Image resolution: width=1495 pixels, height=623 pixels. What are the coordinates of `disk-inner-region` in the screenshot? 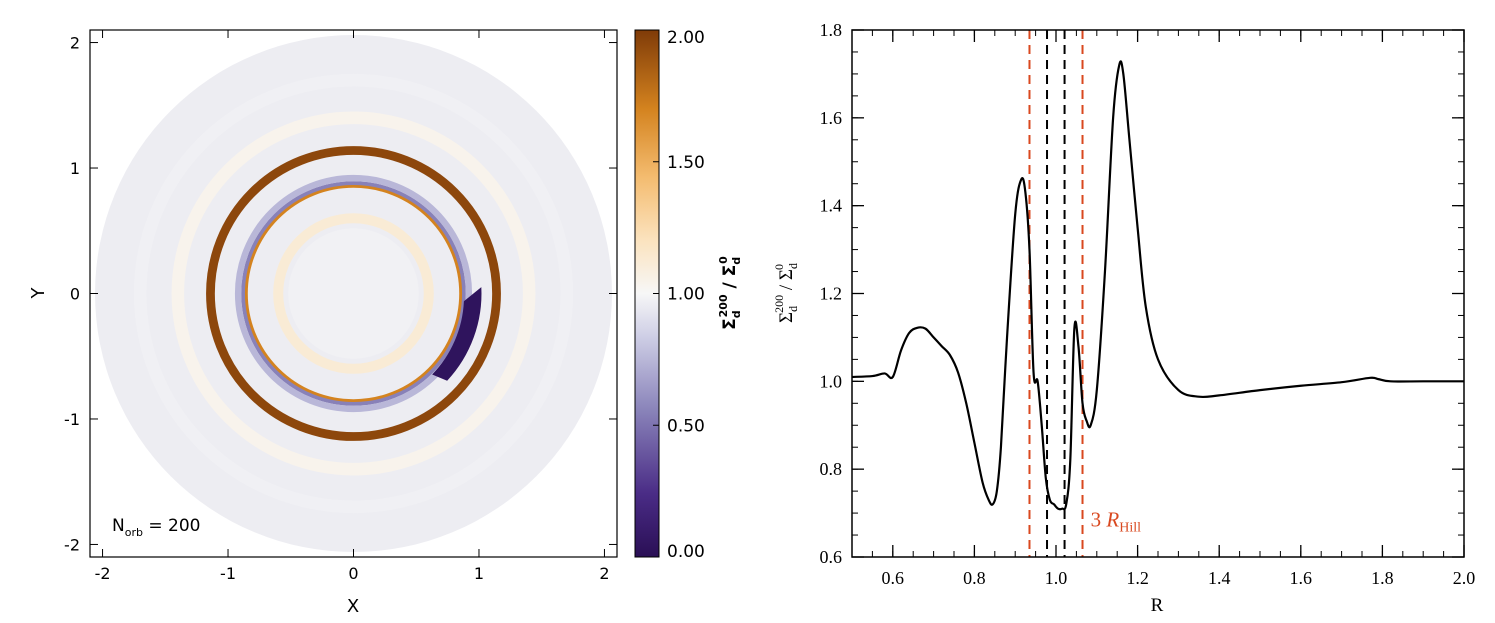 It's located at (353, 293).